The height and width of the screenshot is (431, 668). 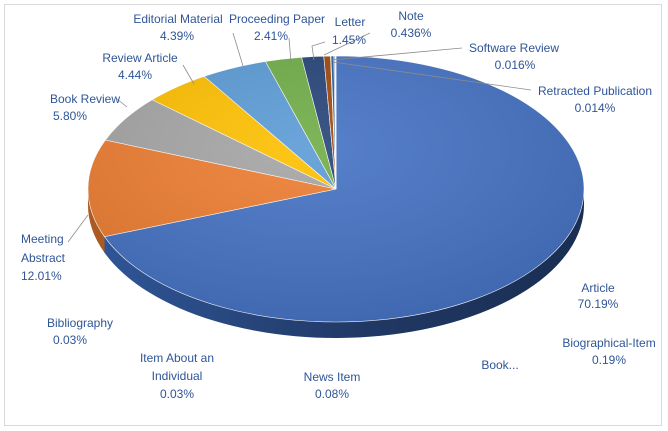 I want to click on label-article-value: 70.19%, so click(x=598, y=304).